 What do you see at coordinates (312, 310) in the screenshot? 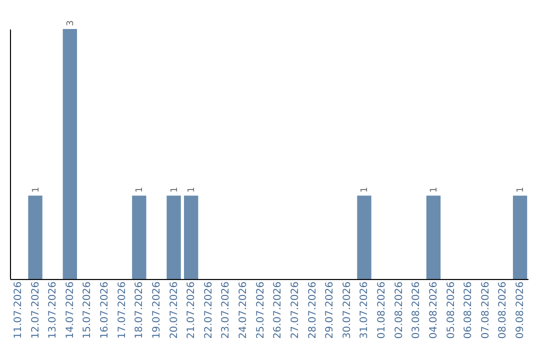
I see `x-tick-label: 28.07.2026` at bounding box center [312, 310].